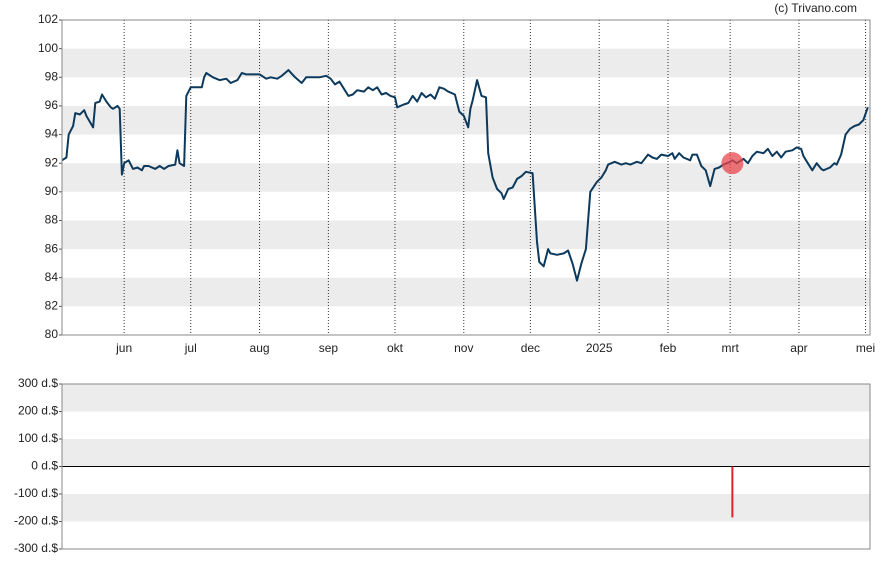 The width and height of the screenshot is (888, 565). What do you see at coordinates (329, 348) in the screenshot?
I see `x-tick-label: sep` at bounding box center [329, 348].